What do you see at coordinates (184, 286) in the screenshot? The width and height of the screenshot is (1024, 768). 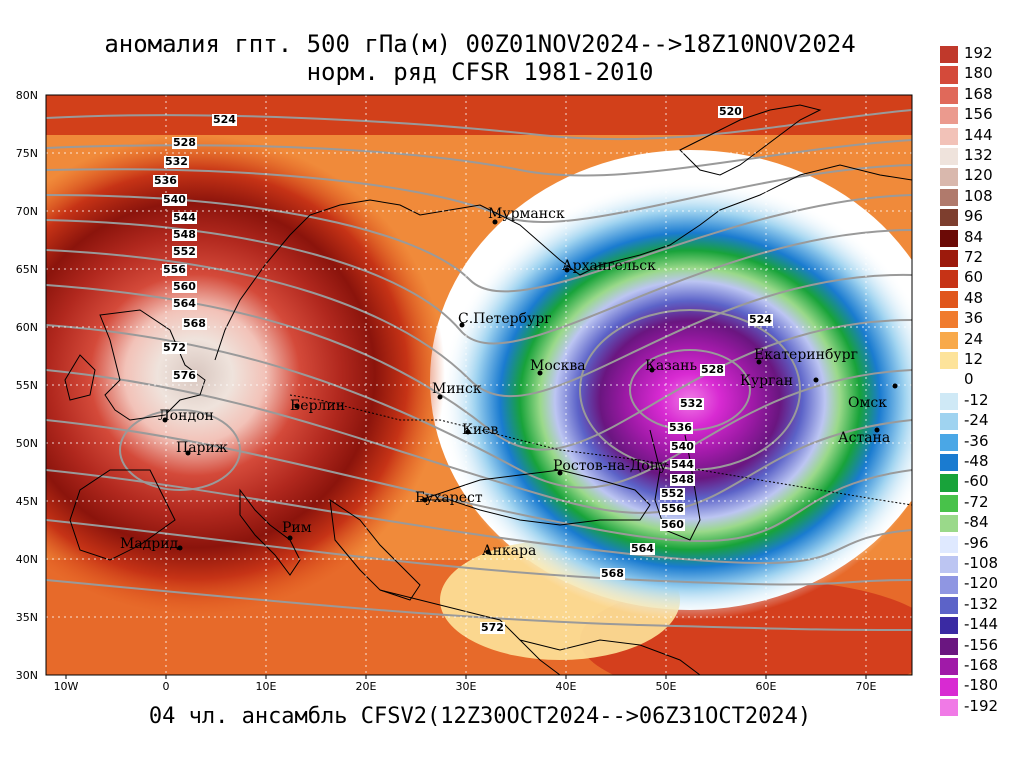 I see `contour-label: 560` at bounding box center [184, 286].